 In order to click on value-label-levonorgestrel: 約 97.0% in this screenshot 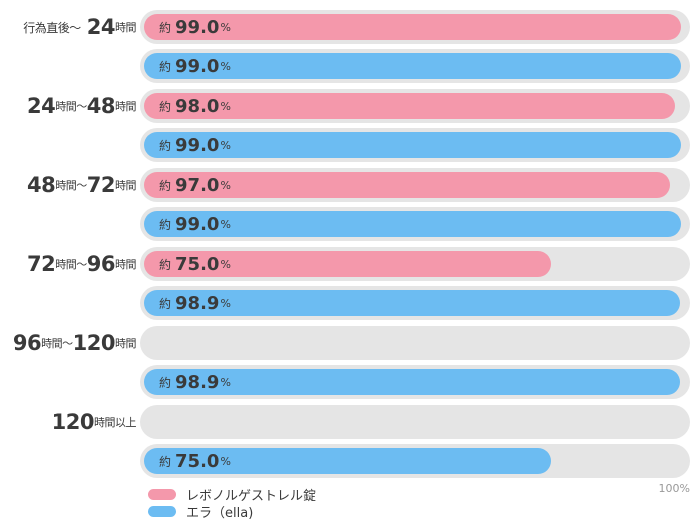, I will do `click(195, 185)`.